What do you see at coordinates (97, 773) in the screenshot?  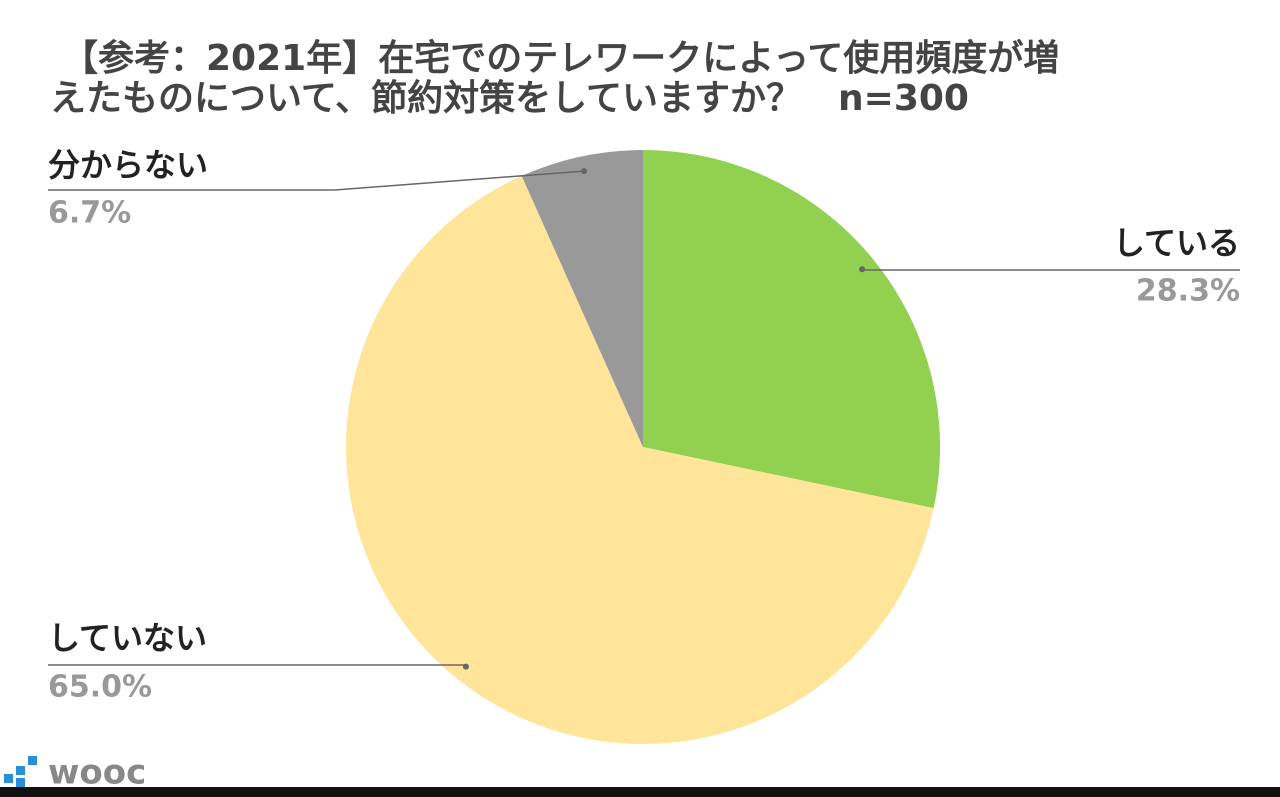 I see `logo-text: wooc` at bounding box center [97, 773].